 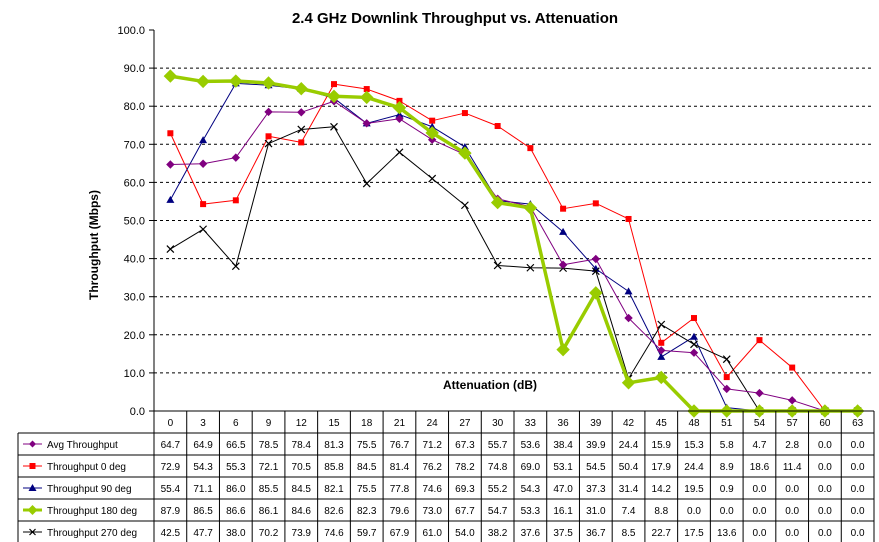 What do you see at coordinates (760, 423) in the screenshot?
I see `x-tick-label: 54` at bounding box center [760, 423].